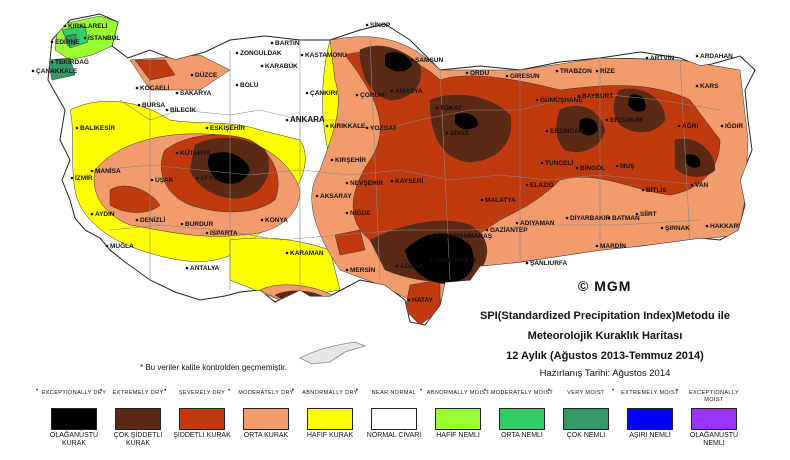 The height and width of the screenshot is (460, 790). I want to click on city-label: KIRKLARELİ, so click(88, 26).